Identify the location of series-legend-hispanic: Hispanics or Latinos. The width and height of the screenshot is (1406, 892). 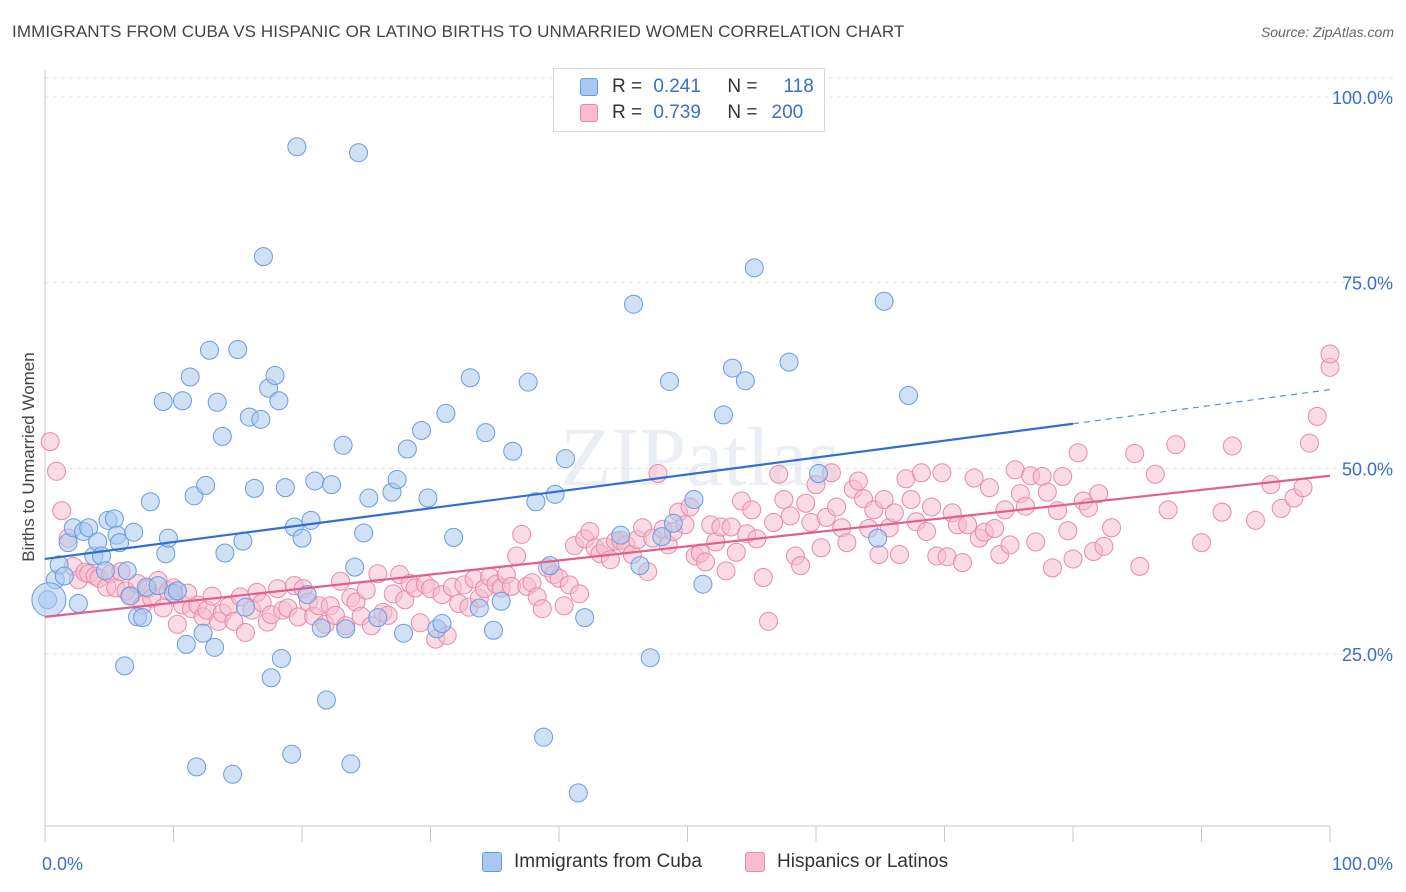
(846, 862).